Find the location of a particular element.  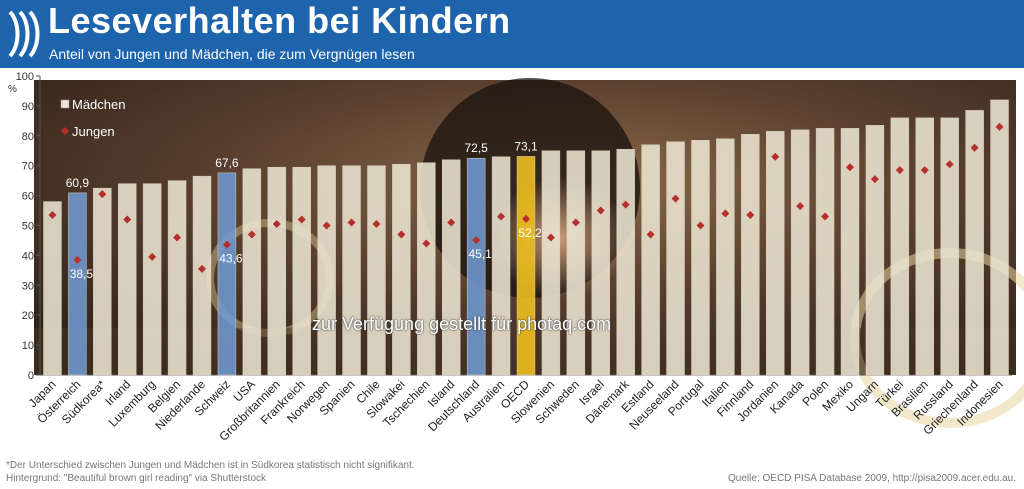

bar-girls-Jordanien is located at coordinates (775, 253).